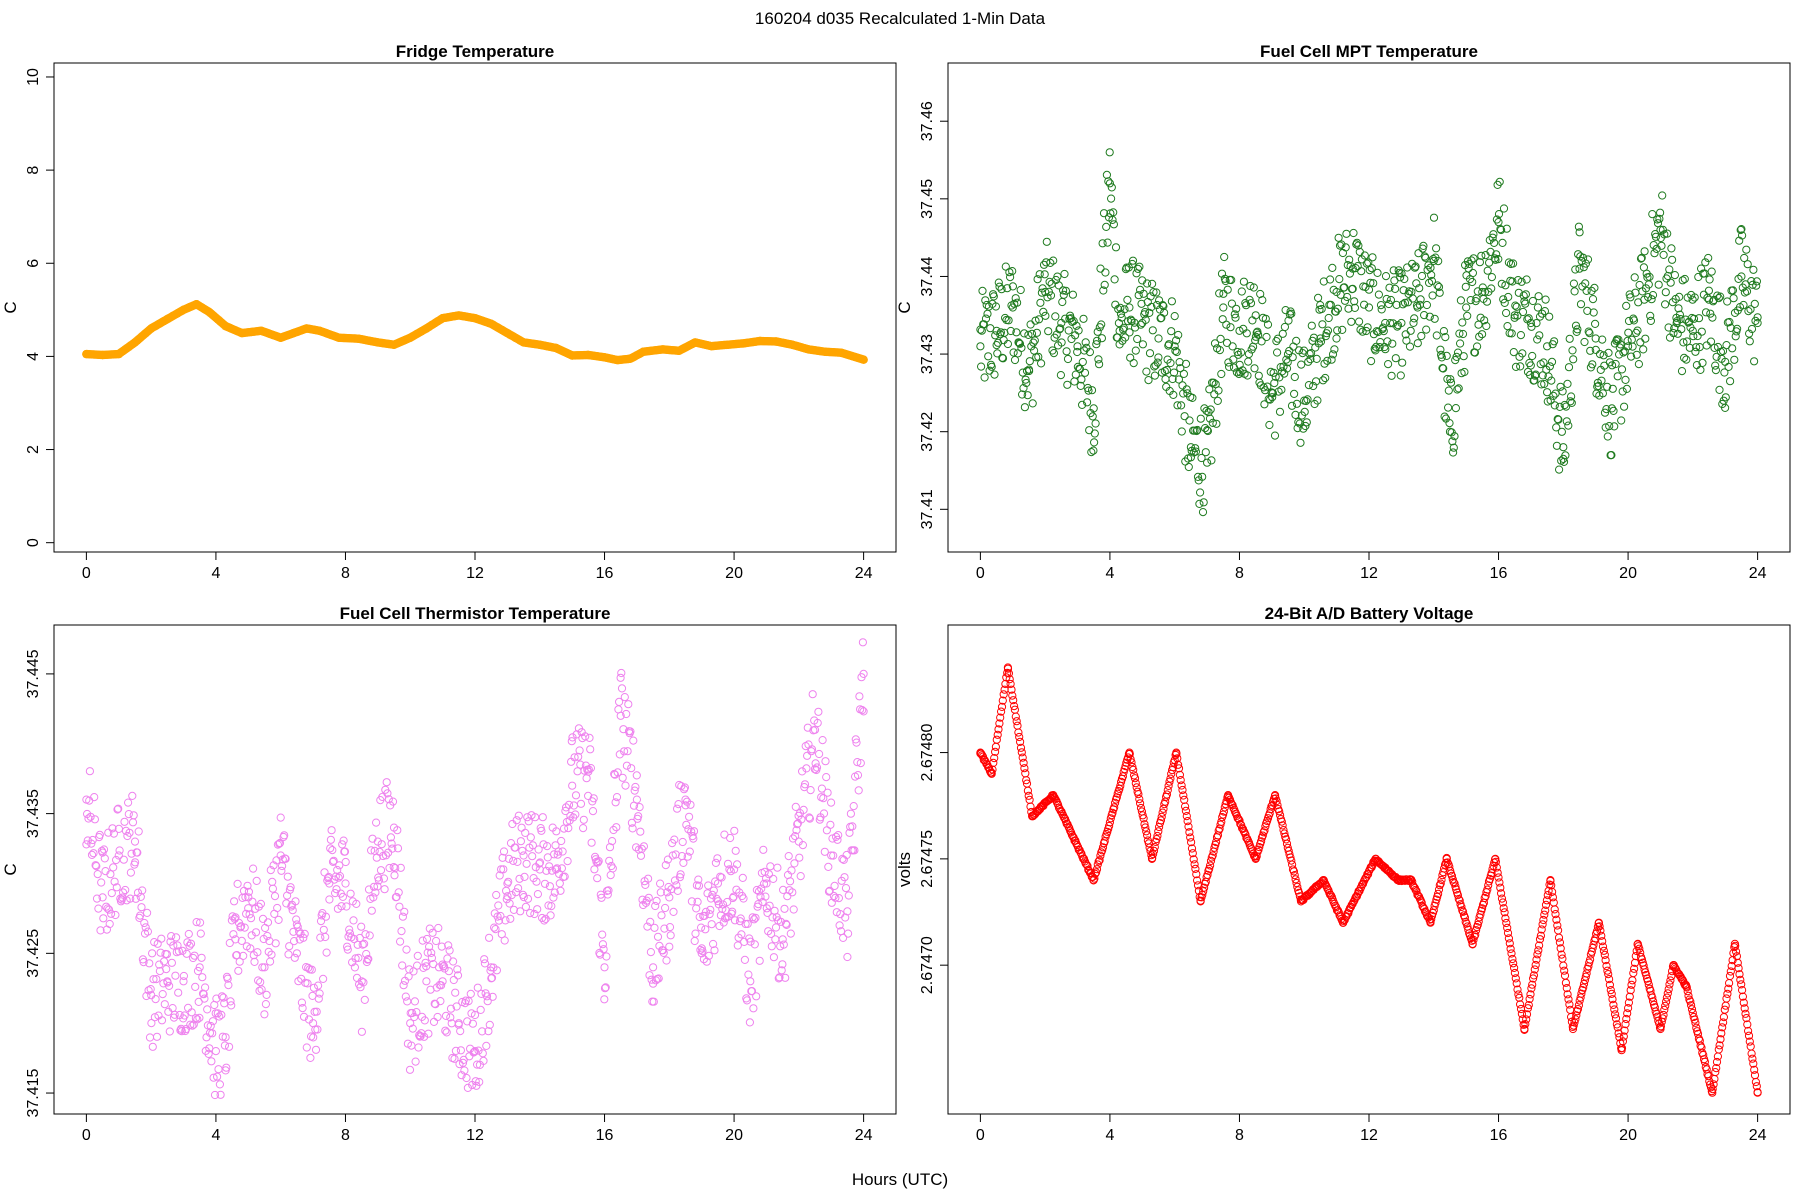 The width and height of the screenshot is (1800, 1200). I want to click on x-tick-label: 16, so click(1499, 1135).